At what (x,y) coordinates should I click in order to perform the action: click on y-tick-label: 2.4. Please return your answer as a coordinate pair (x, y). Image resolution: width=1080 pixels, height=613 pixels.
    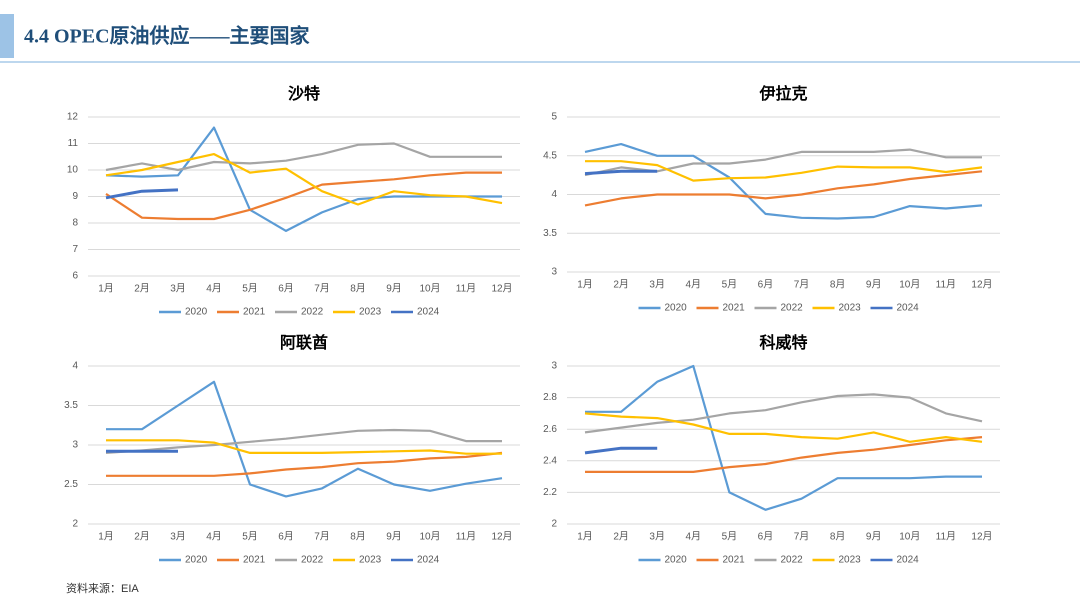
    Looking at the image, I should click on (550, 460).